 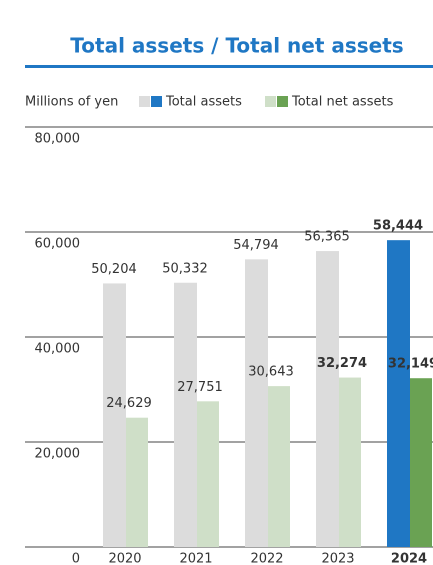 What do you see at coordinates (229, 66) in the screenshot?
I see `title-underline` at bounding box center [229, 66].